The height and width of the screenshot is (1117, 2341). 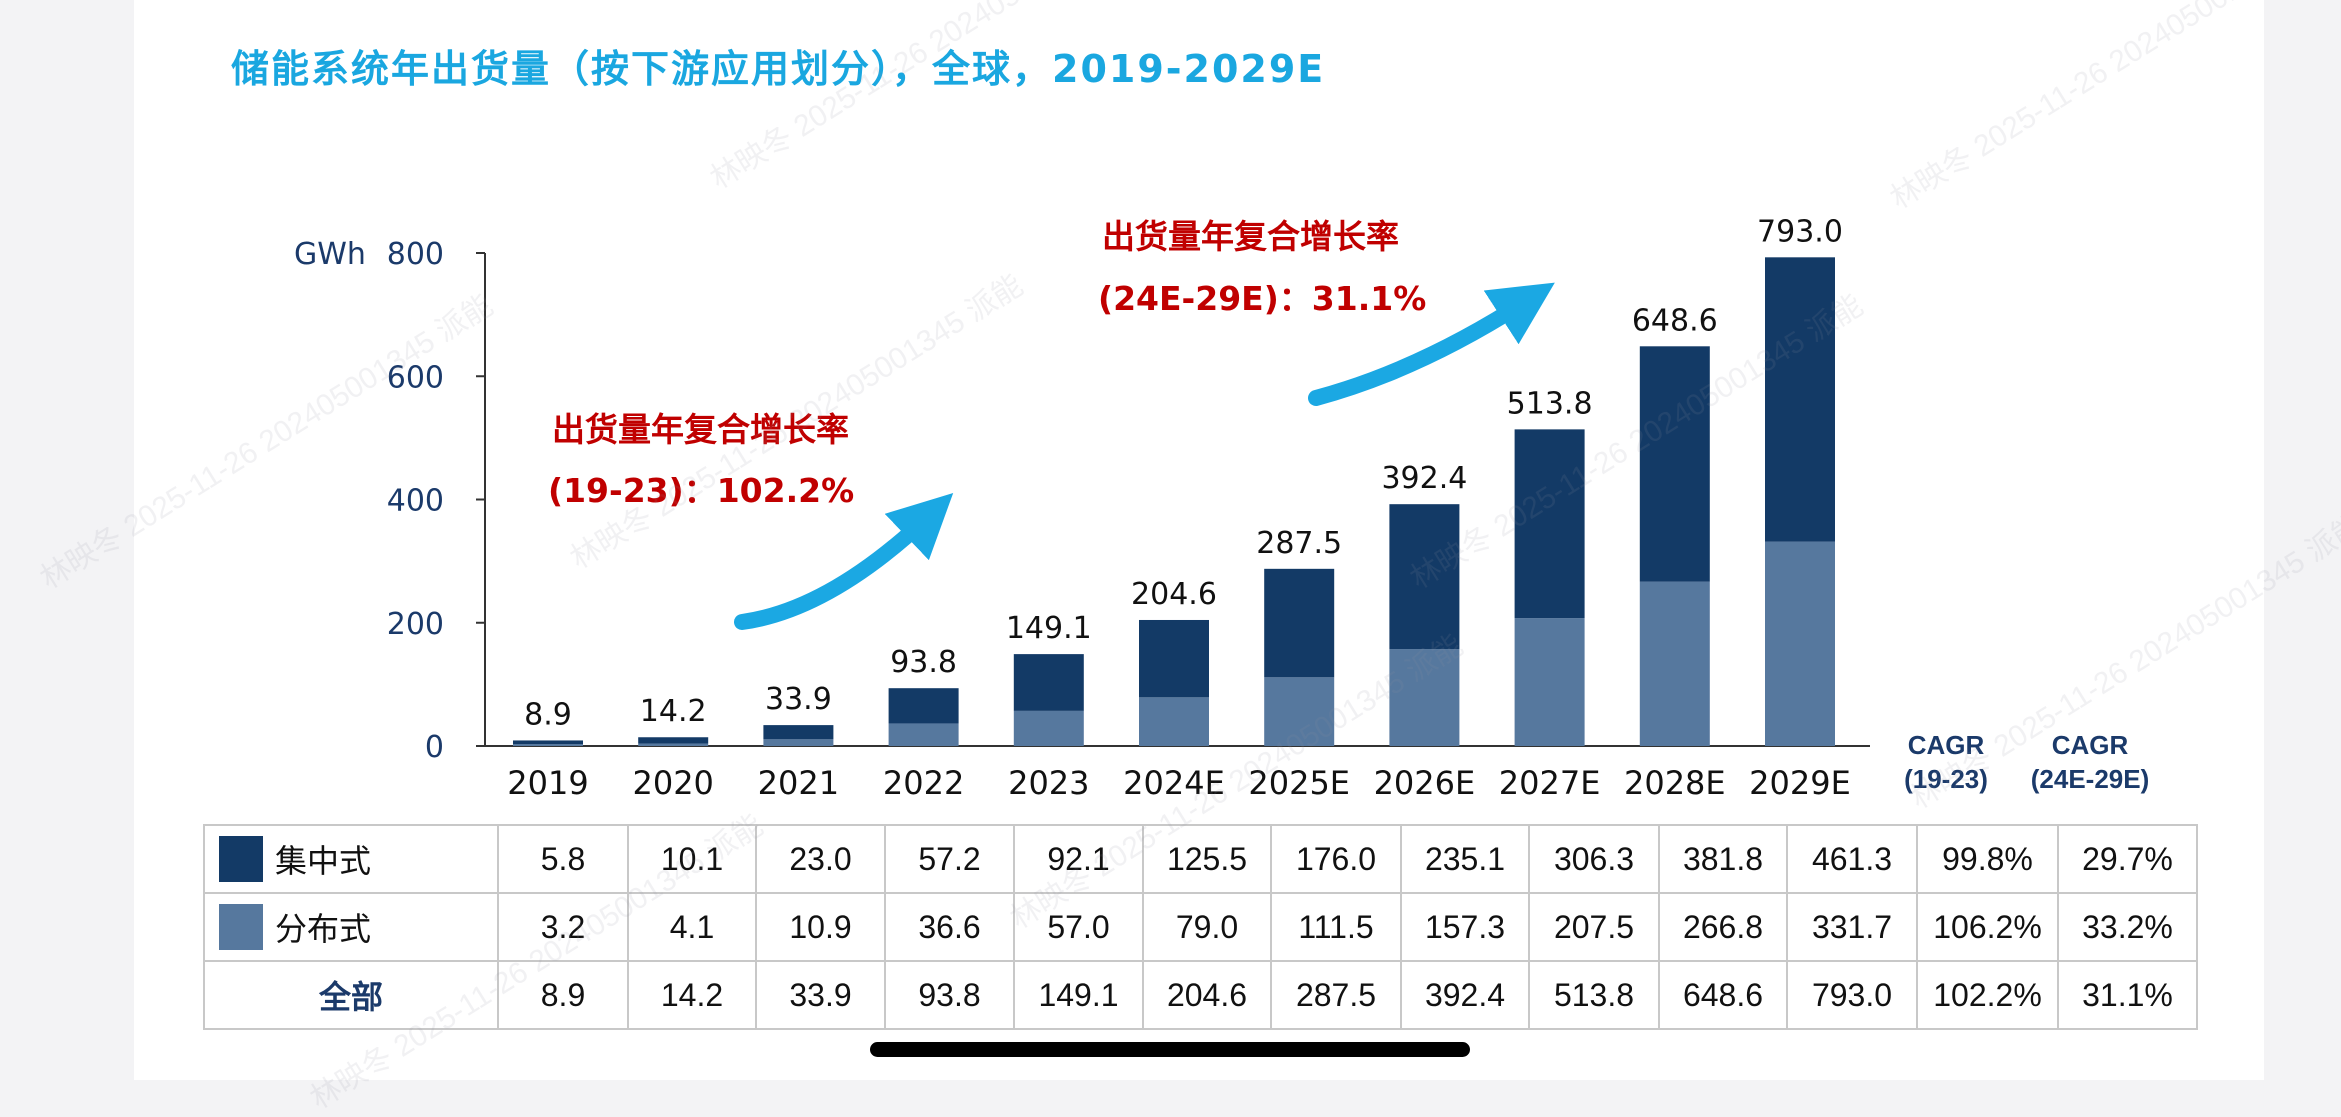 I want to click on x-tick-label: 2020, so click(x=672, y=783).